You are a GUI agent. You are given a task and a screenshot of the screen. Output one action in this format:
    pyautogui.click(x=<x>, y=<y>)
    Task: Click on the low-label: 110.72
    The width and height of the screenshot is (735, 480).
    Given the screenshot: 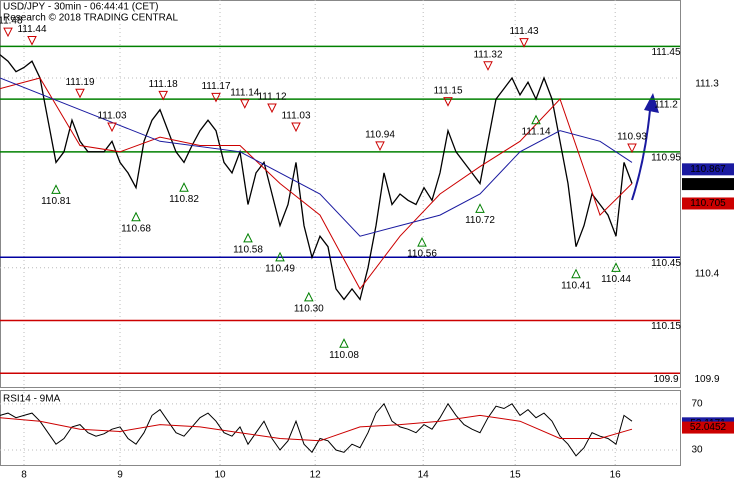 What is the action you would take?
    pyautogui.click(x=480, y=220)
    